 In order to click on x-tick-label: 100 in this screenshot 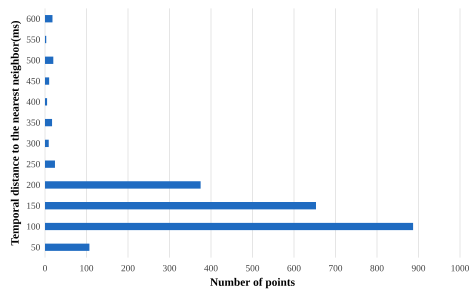, I will do `click(87, 268)`.